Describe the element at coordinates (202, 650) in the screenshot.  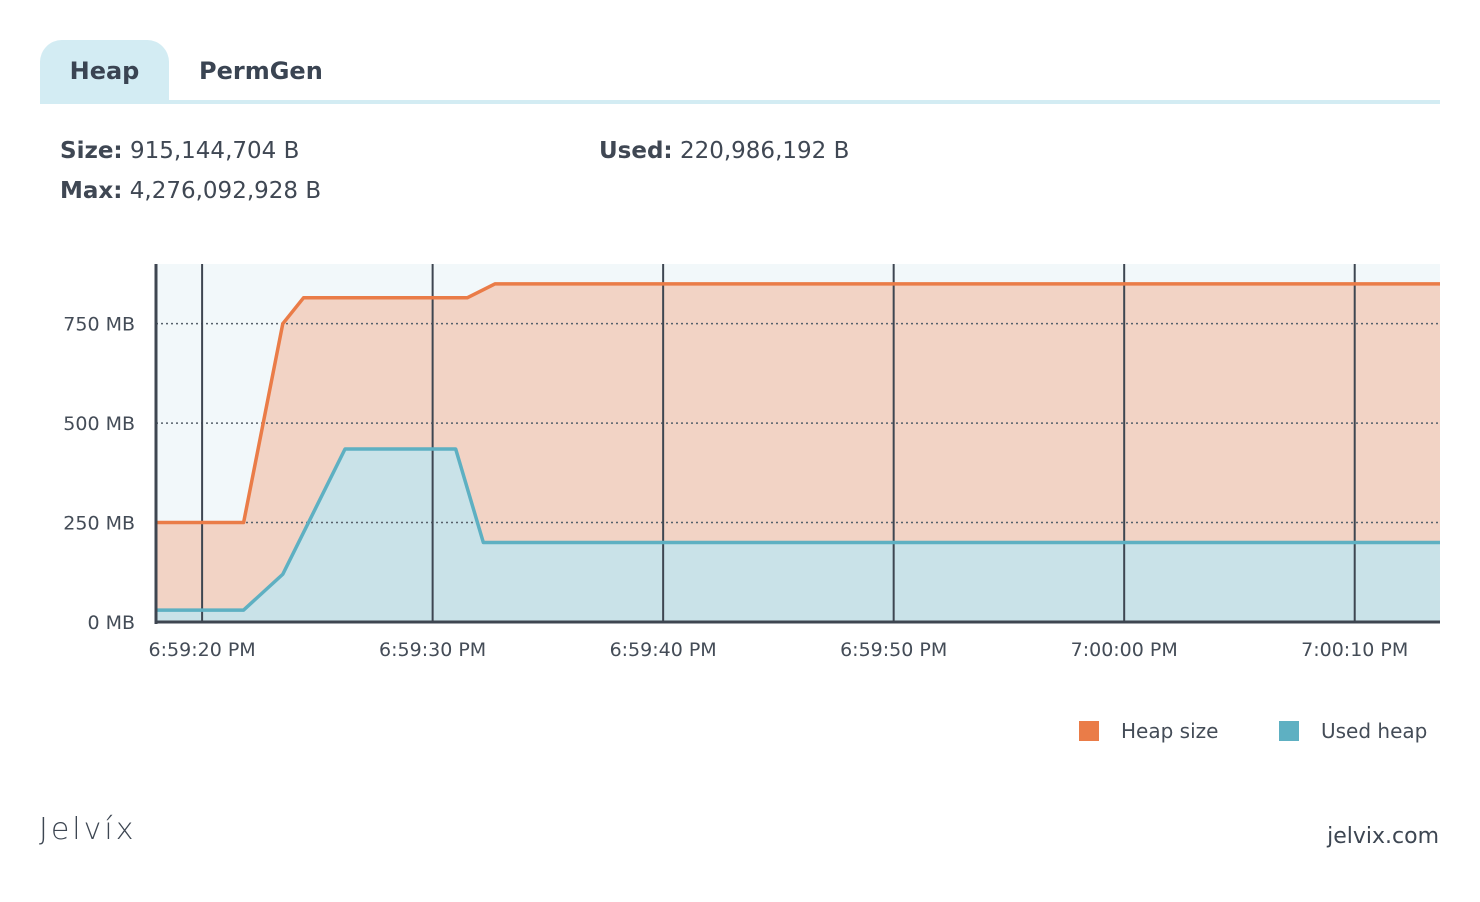
I see `x-tick-label: 6:59:20 PM` at that location.